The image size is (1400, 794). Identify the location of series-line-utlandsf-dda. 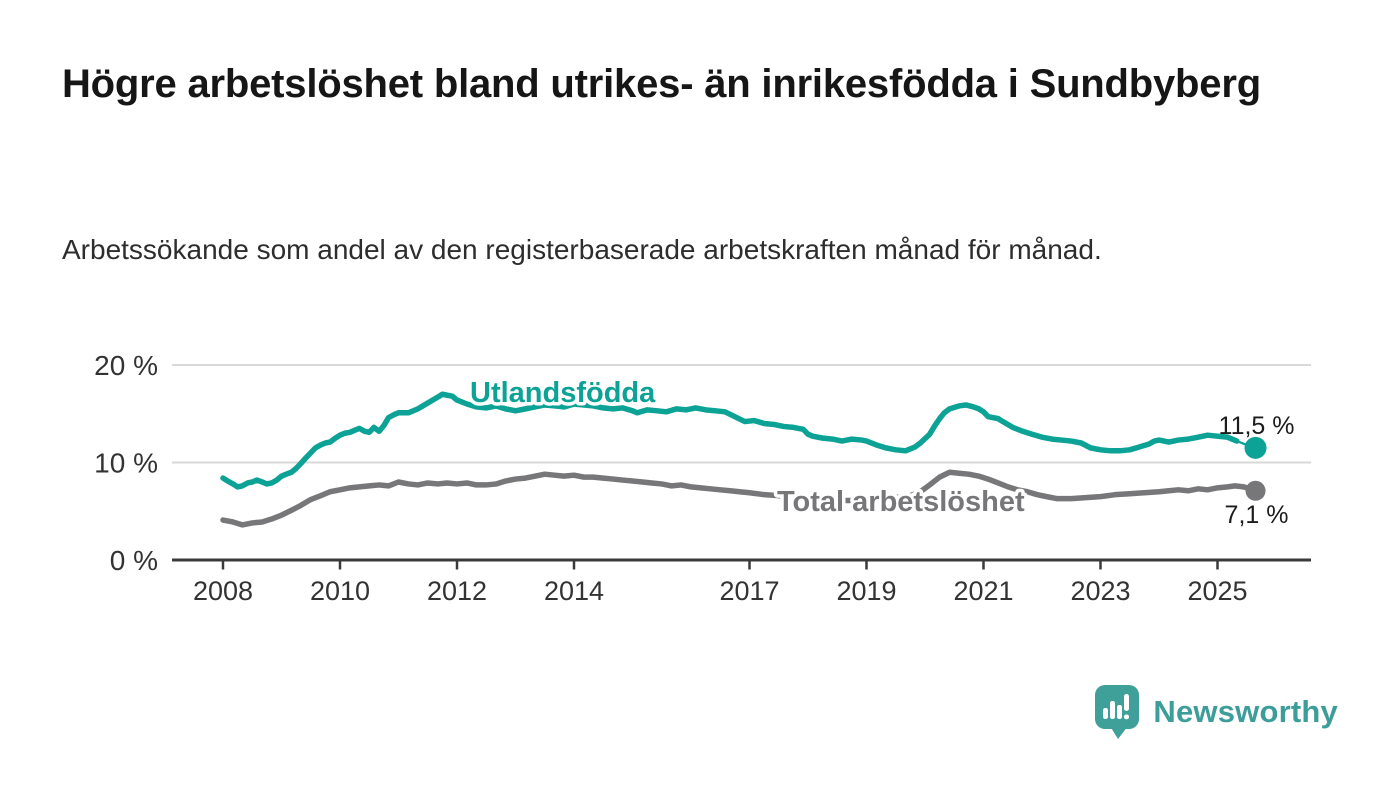
(730, 440).